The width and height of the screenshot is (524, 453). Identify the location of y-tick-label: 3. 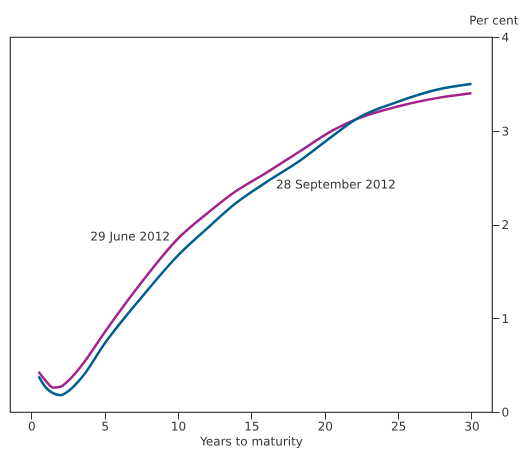
(506, 131).